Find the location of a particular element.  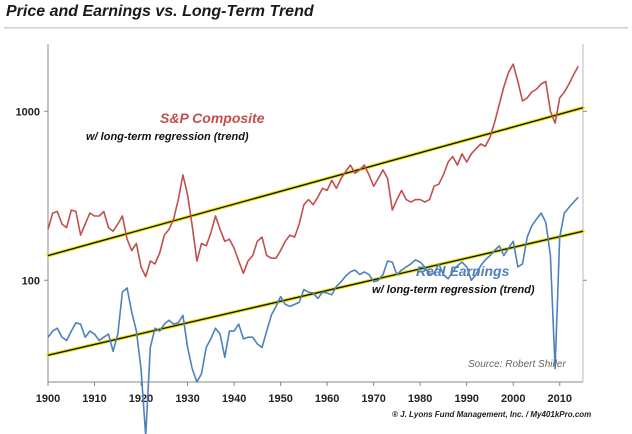

earnings-series-label: Real Earnings is located at coordinates (463, 271).